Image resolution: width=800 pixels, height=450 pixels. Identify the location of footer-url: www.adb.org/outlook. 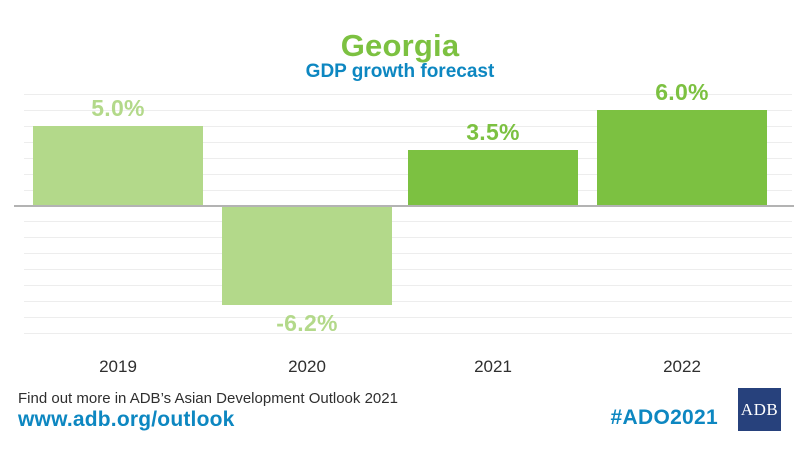
(126, 419).